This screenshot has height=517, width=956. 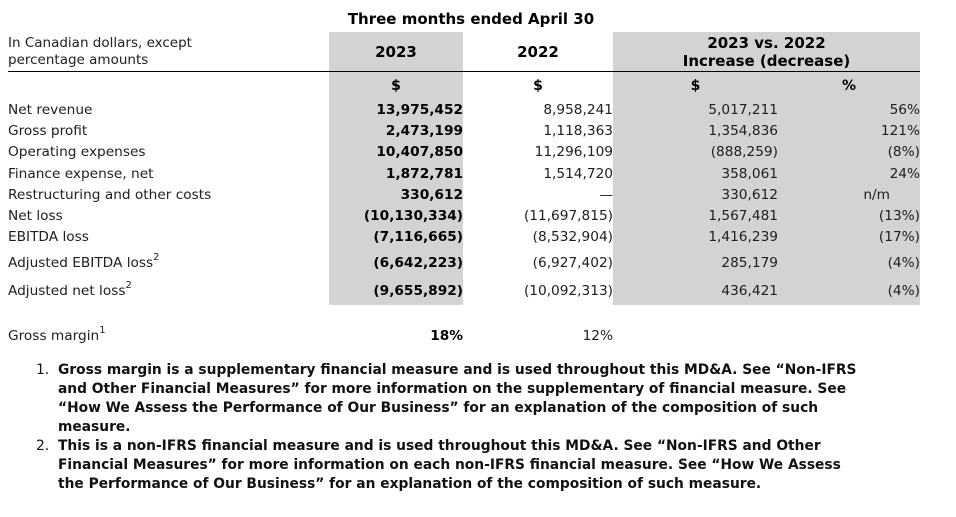 I want to click on row-header-caption-line2: percentage amounts, so click(x=78, y=59).